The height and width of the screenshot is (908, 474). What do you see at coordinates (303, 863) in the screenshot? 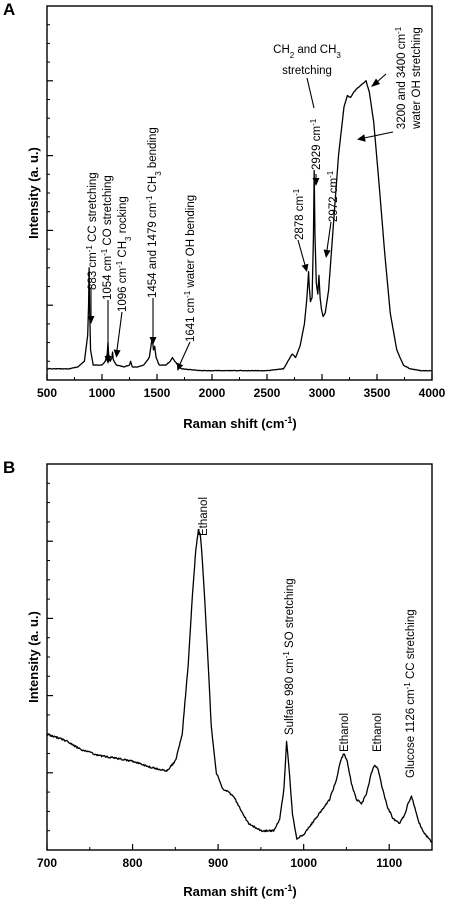
I see `panel-b-x-tick-label: 1000` at bounding box center [303, 863].